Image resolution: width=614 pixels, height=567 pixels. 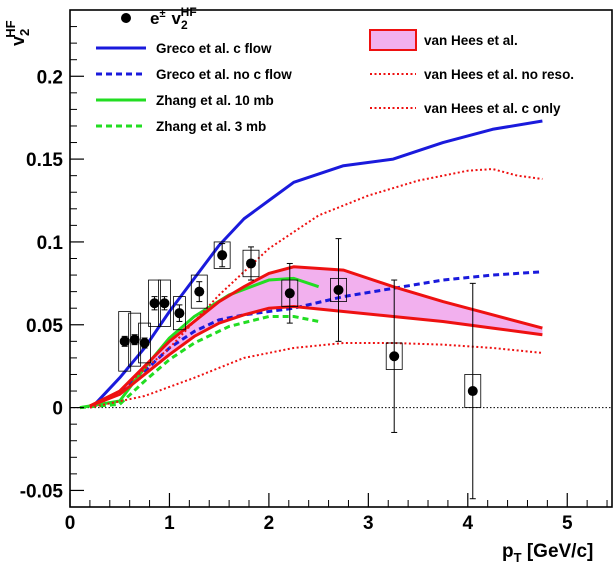 I want to click on legend-label-data-v: v, so click(x=177, y=18).